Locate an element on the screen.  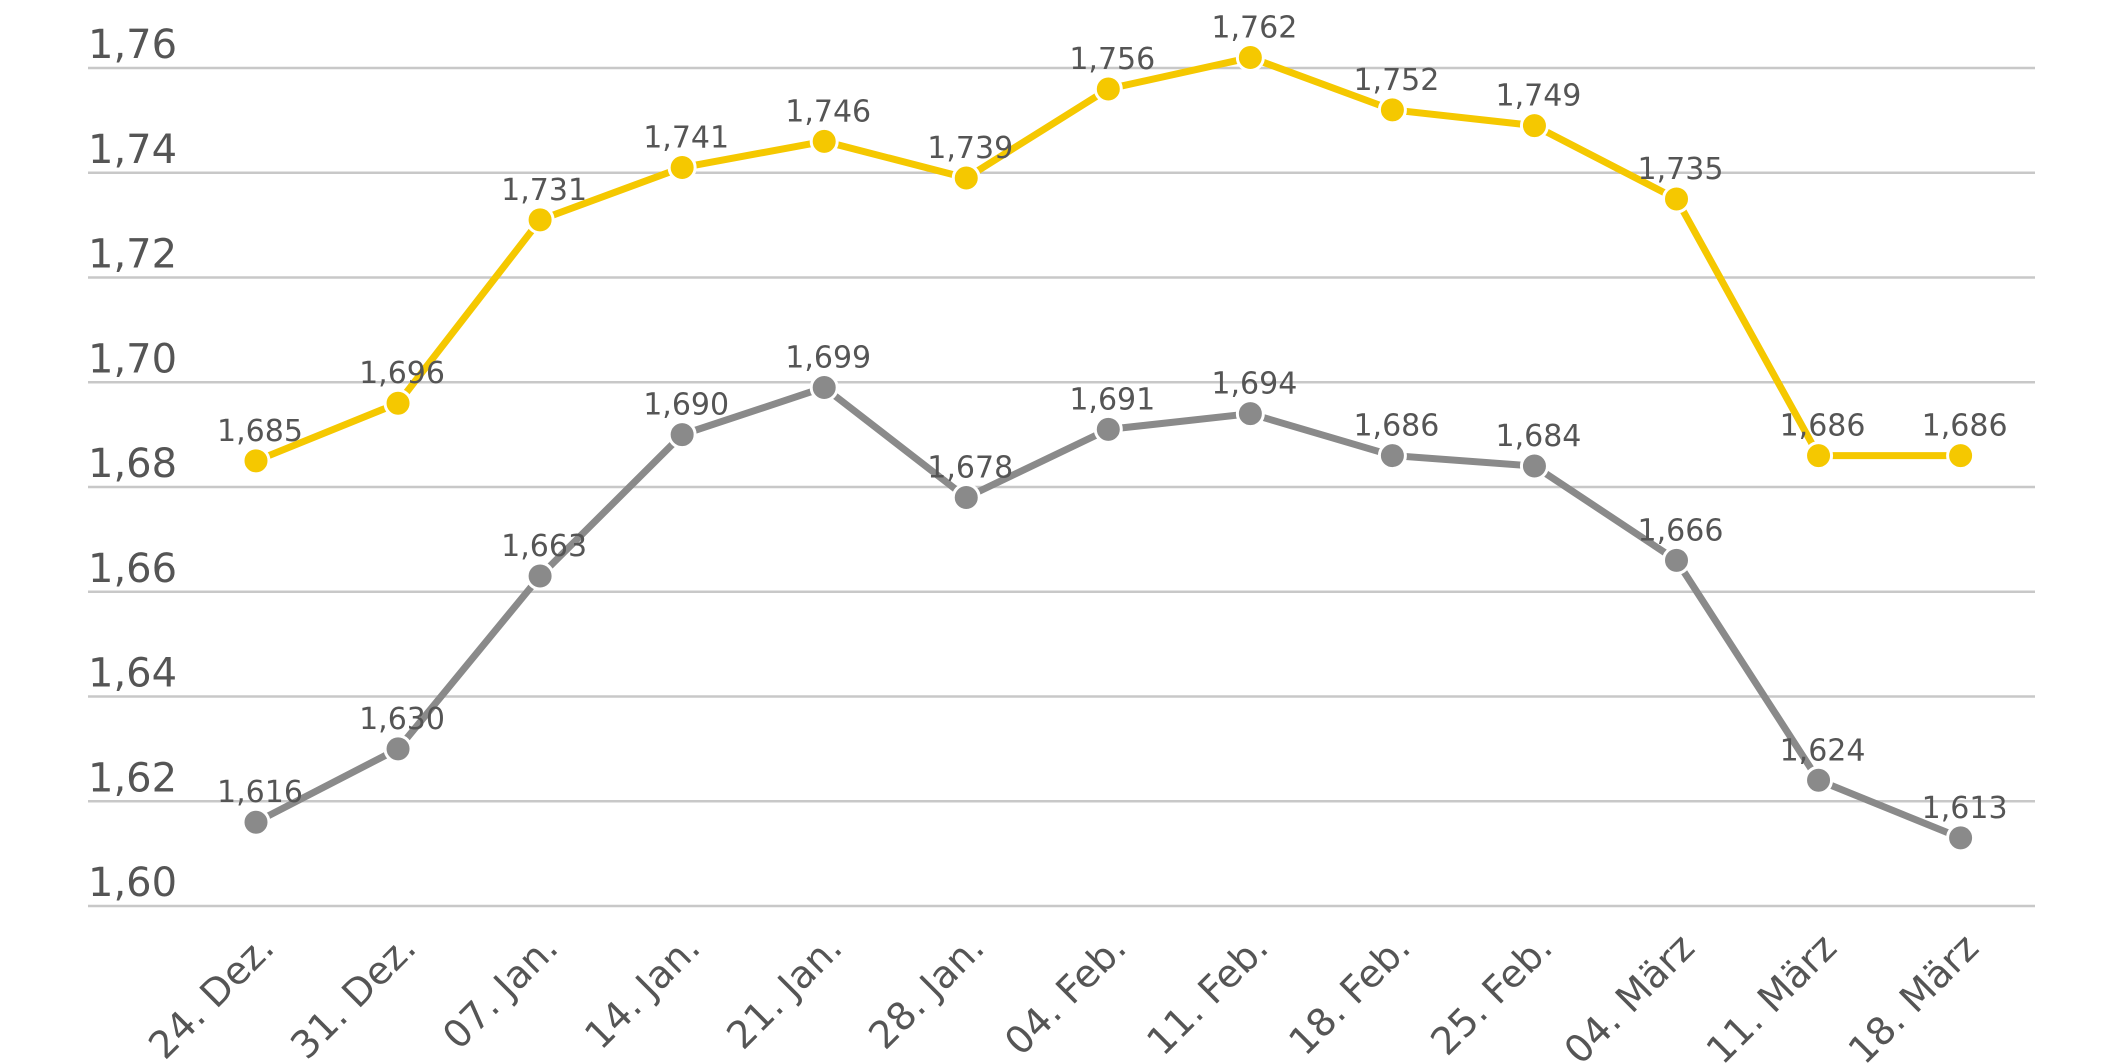
series-yellow-data-label: 1,752 is located at coordinates (1396, 80).